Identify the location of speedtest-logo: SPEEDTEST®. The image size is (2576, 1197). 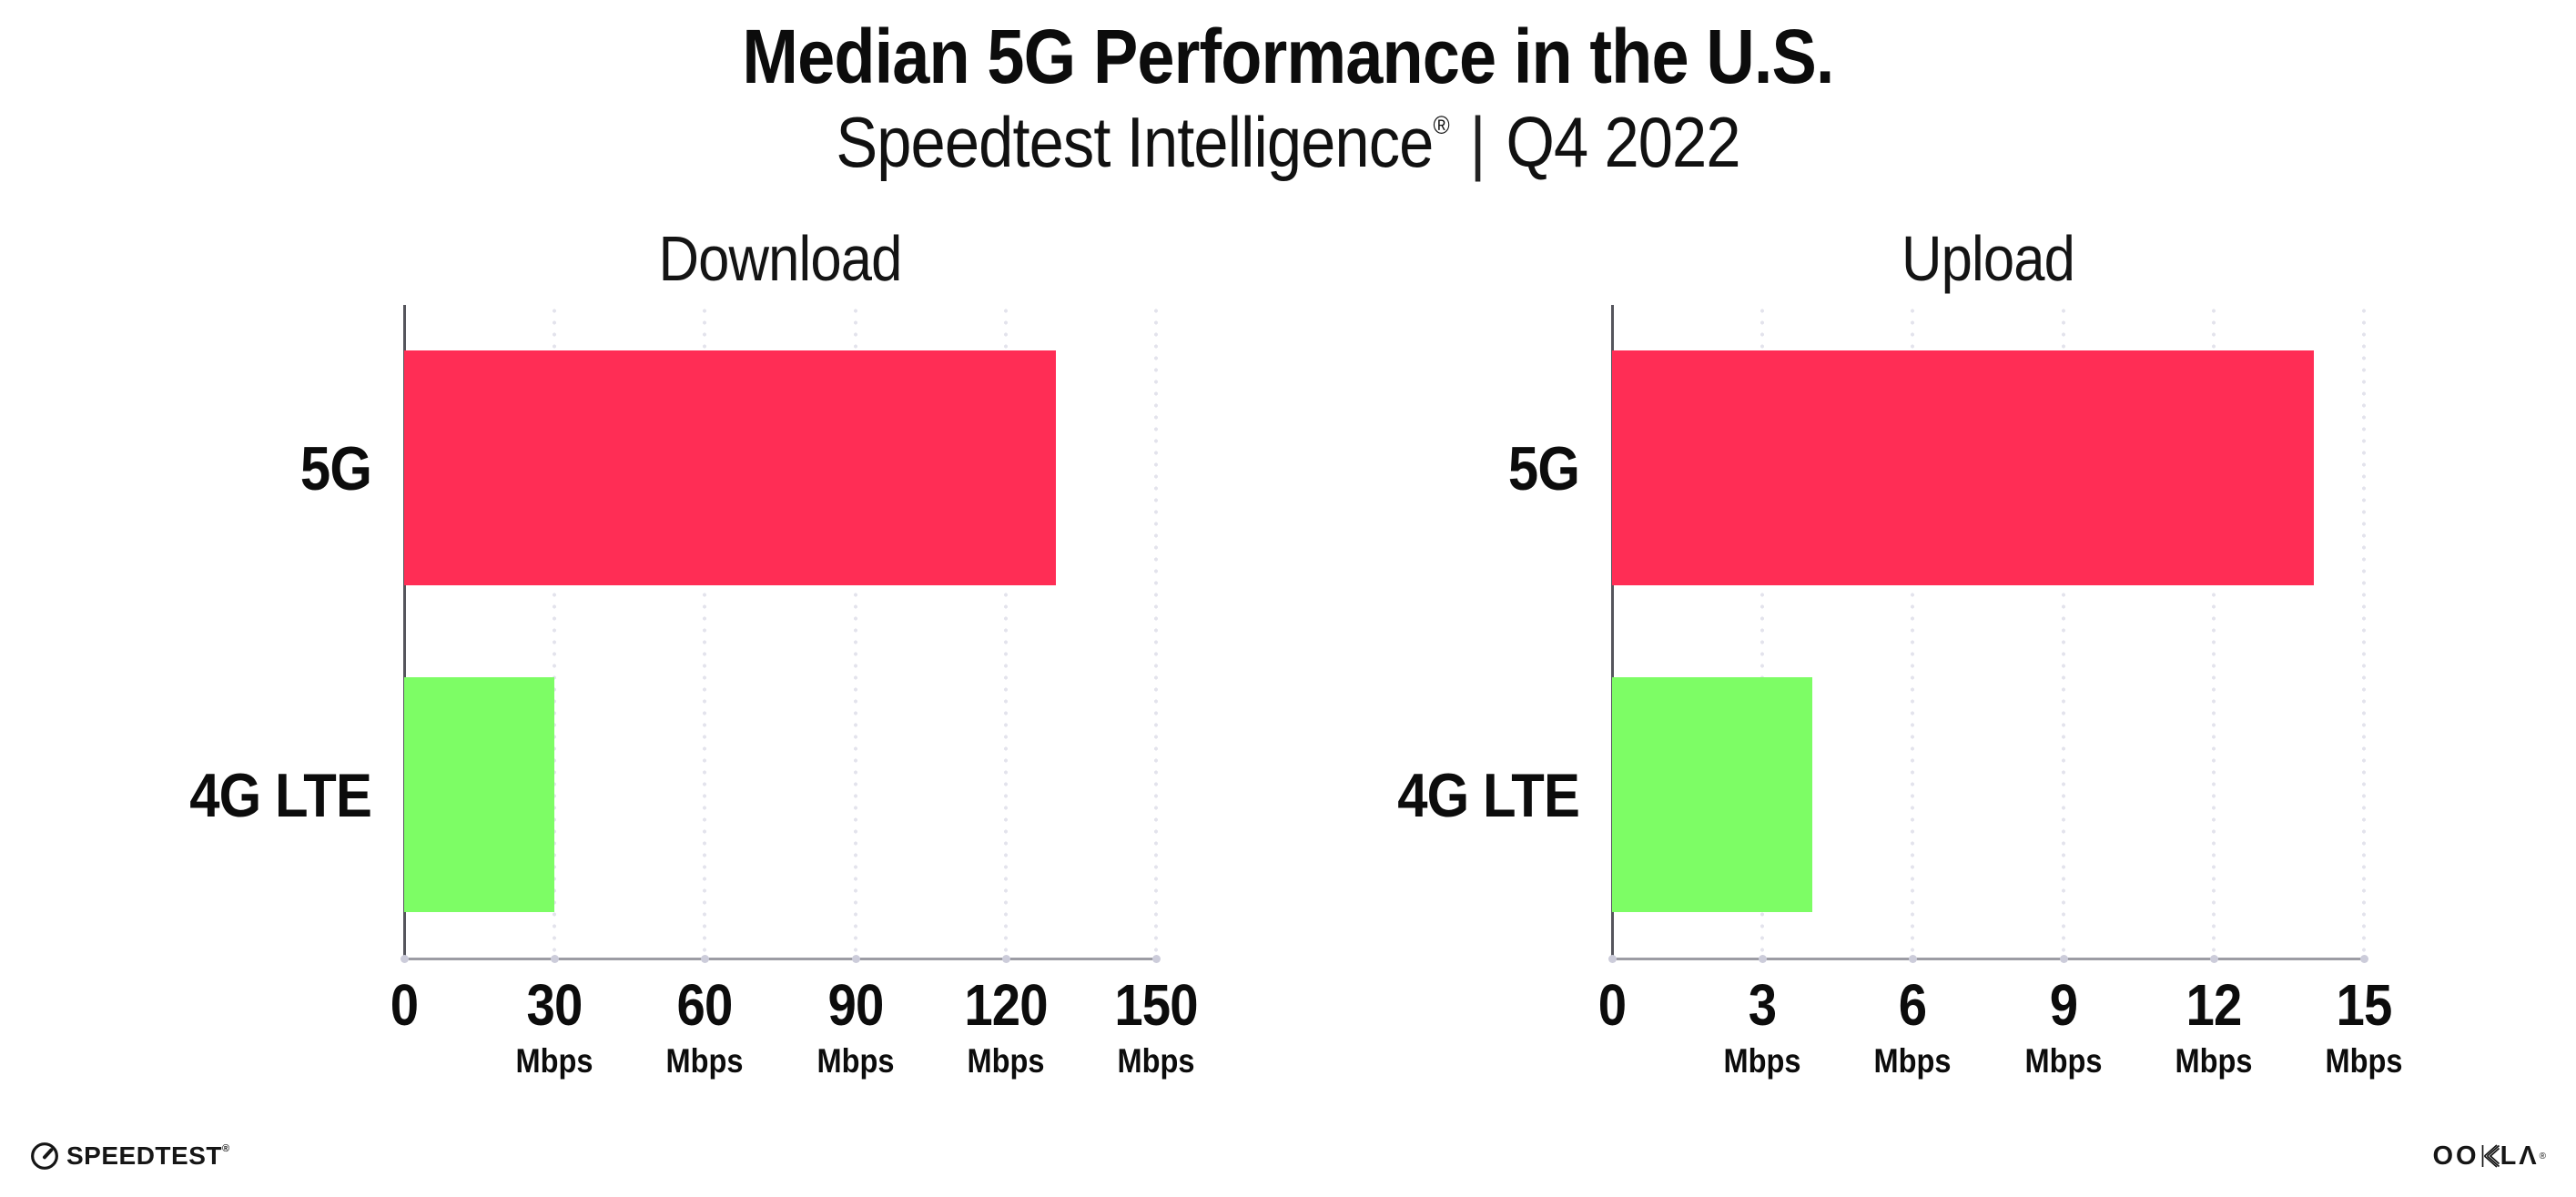
(130, 1156).